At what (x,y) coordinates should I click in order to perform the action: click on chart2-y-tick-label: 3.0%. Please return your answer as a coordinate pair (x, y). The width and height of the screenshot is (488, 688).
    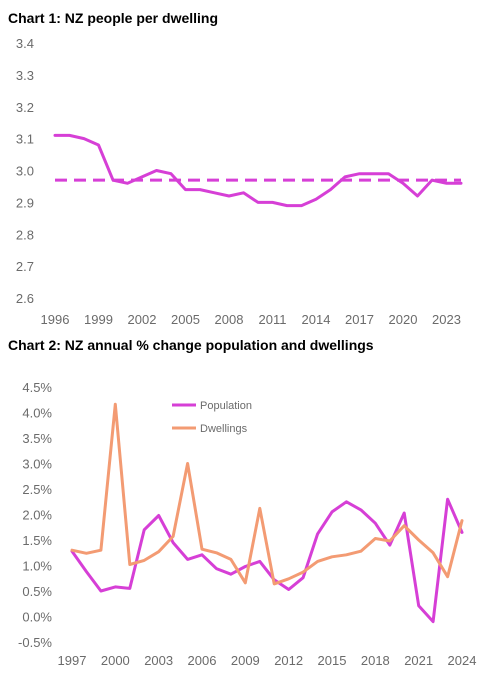
    Looking at the image, I should click on (37, 464).